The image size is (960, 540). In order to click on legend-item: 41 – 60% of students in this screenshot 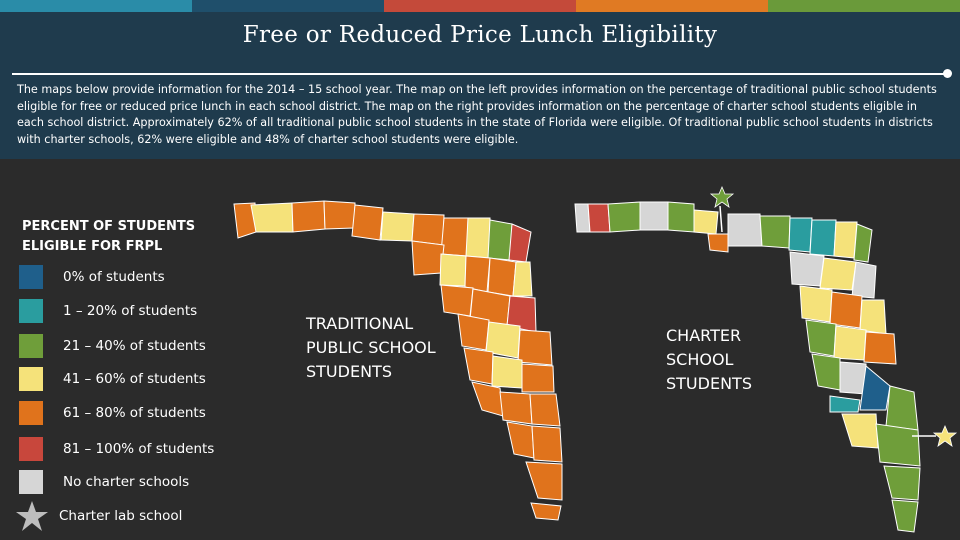, I will do `click(112, 379)`.